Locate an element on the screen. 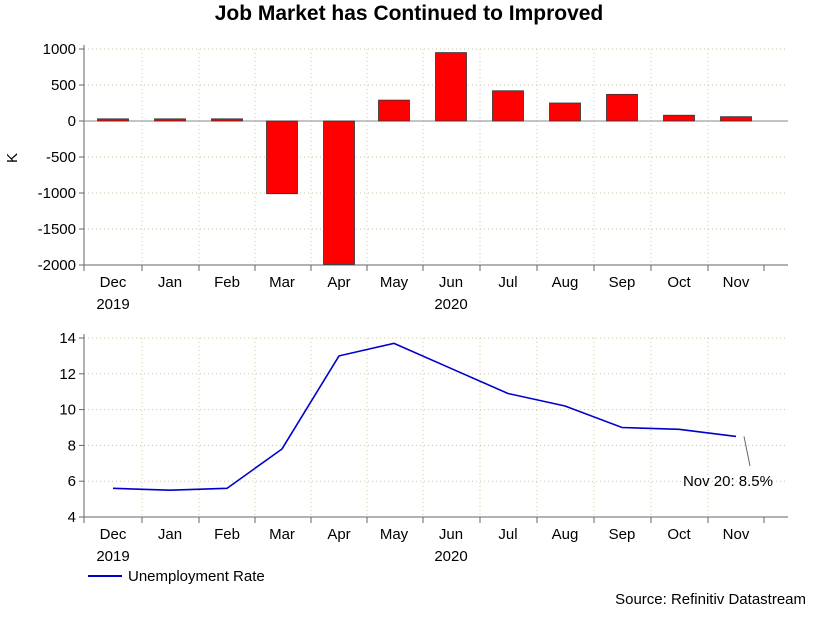 The image size is (818, 629). source-note: Source: Refinitiv Datastream is located at coordinates (710, 599).